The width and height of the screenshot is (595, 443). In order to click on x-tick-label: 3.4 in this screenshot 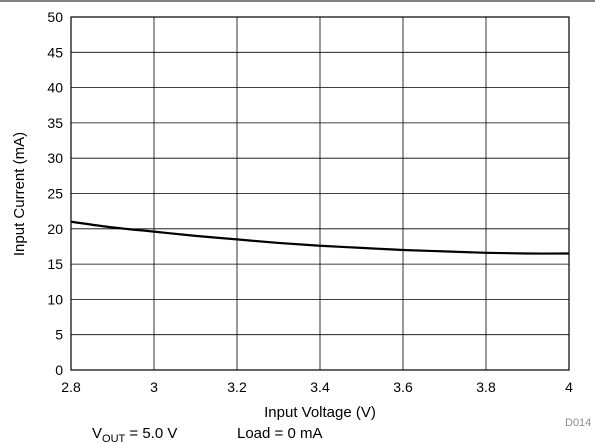, I will do `click(320, 387)`.